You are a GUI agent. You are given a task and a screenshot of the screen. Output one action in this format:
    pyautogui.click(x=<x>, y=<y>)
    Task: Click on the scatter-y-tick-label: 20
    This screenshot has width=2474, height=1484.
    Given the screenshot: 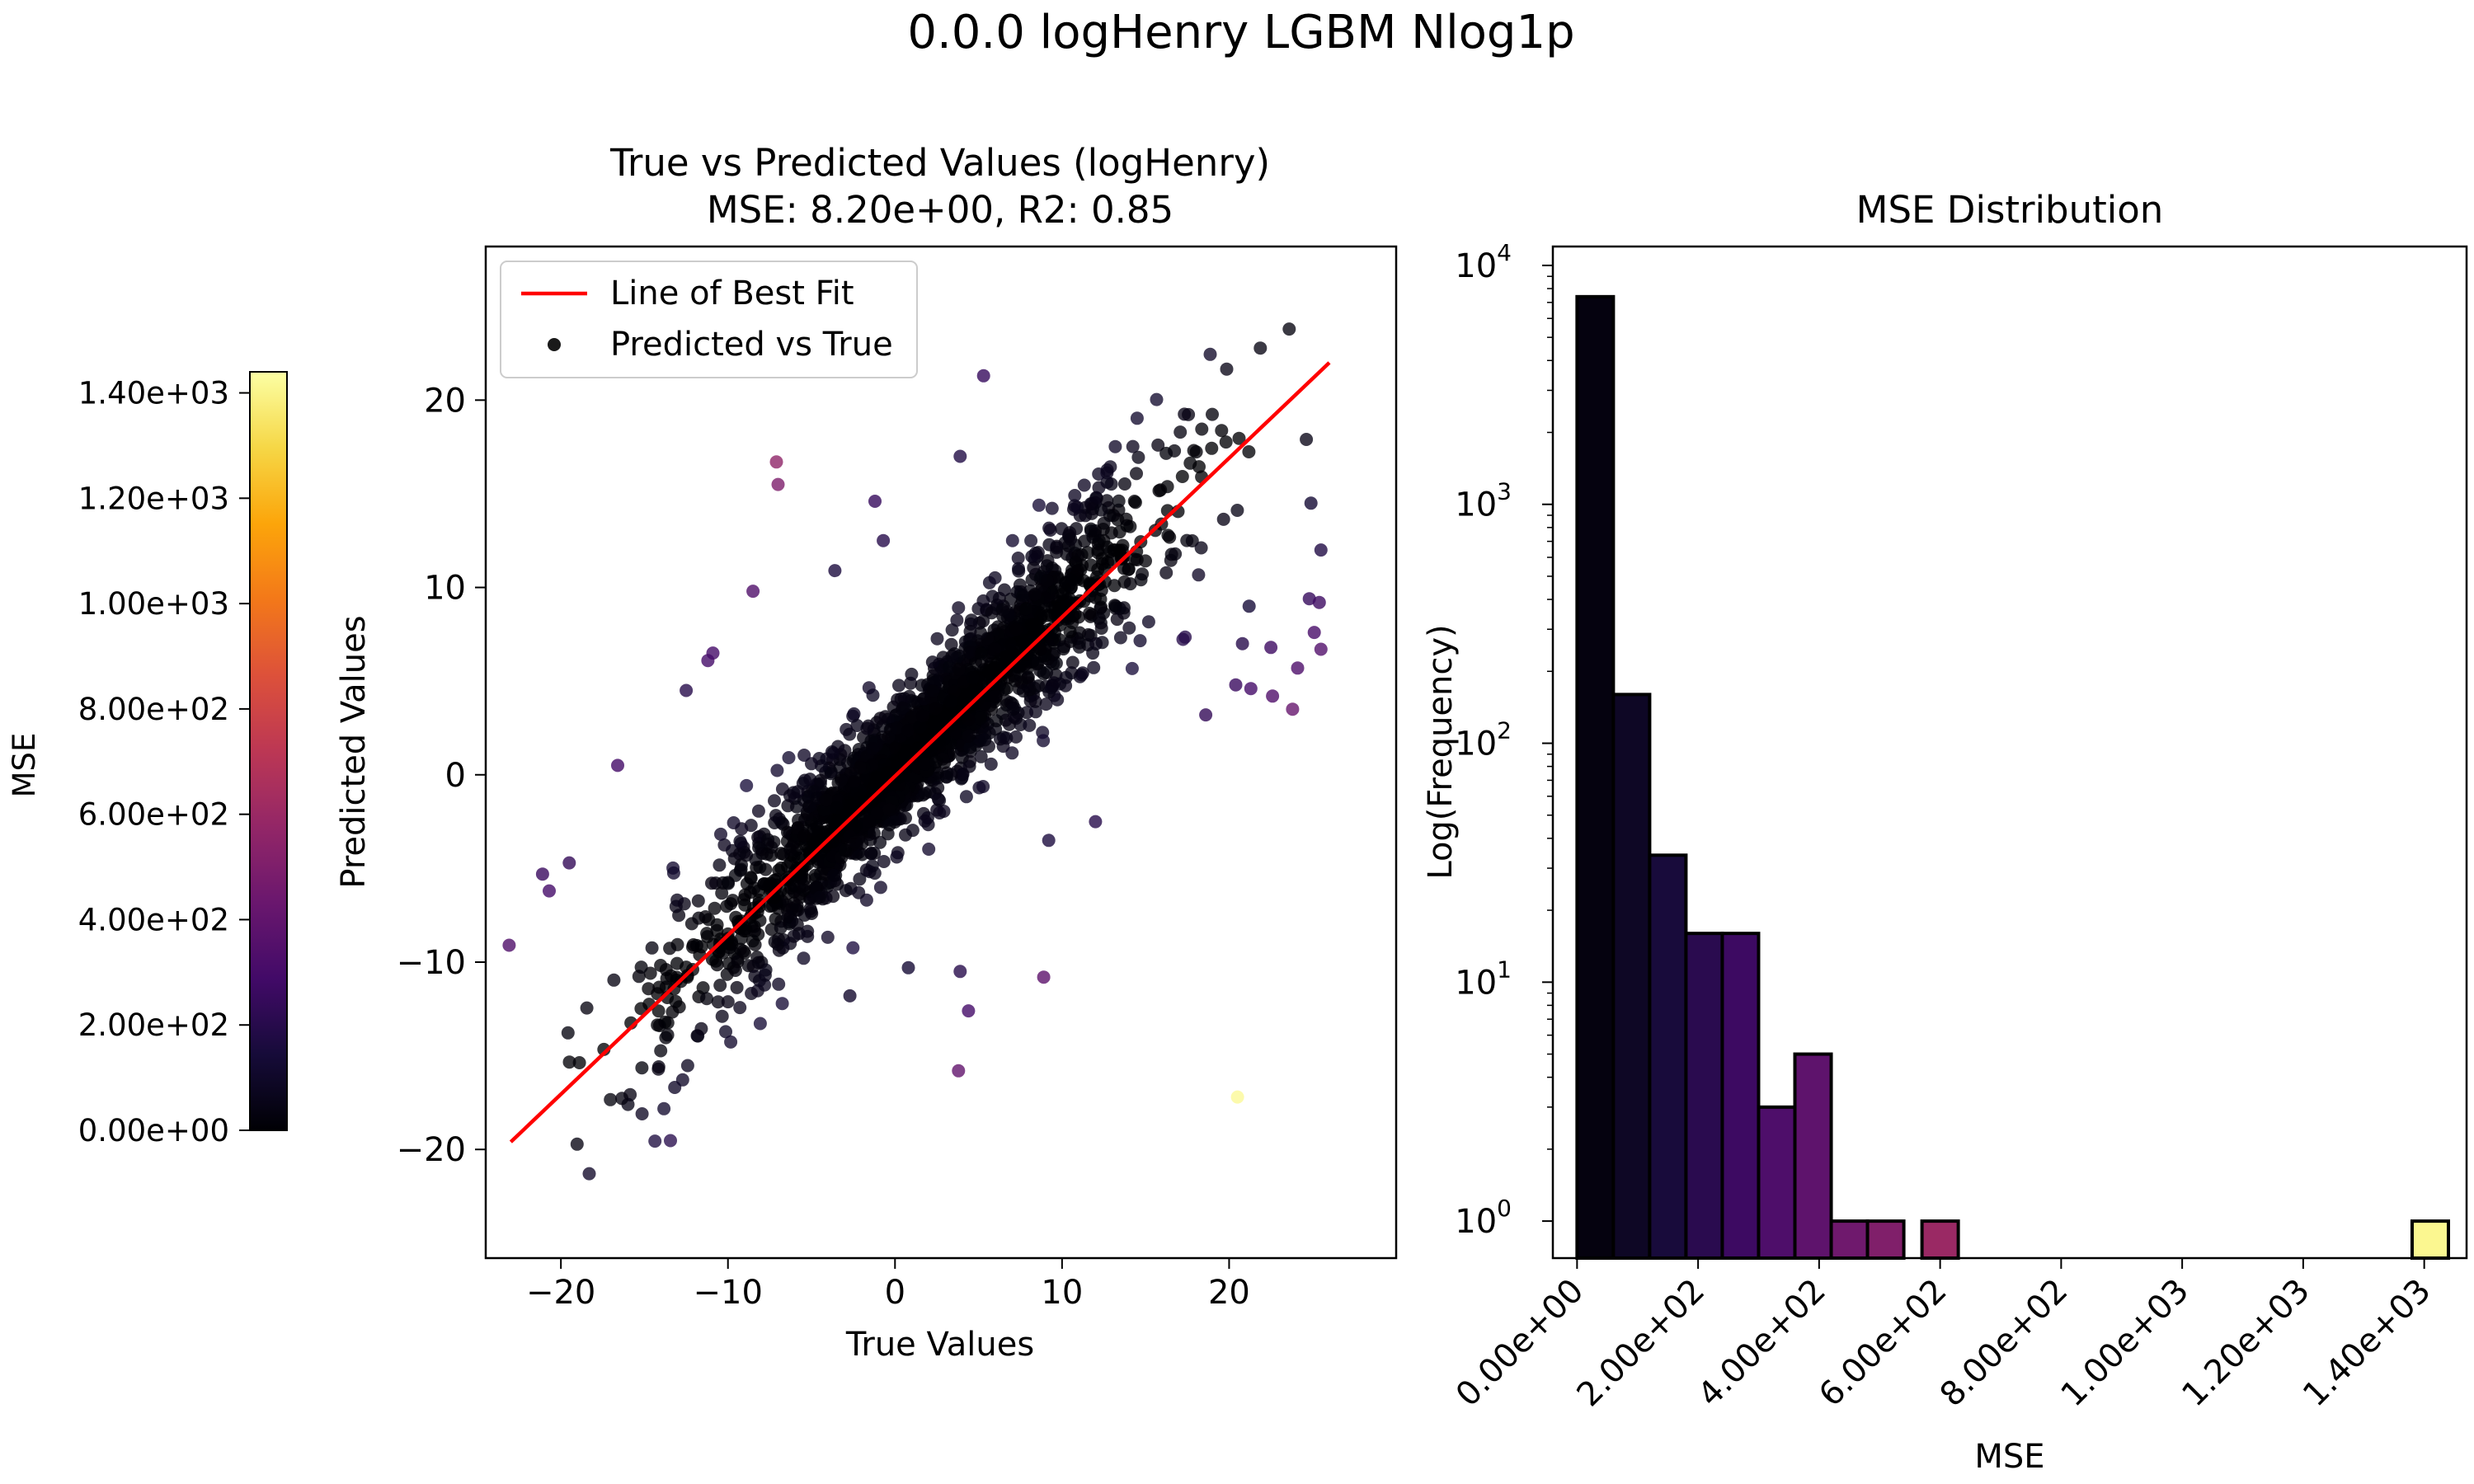 What is the action you would take?
    pyautogui.click(x=445, y=401)
    